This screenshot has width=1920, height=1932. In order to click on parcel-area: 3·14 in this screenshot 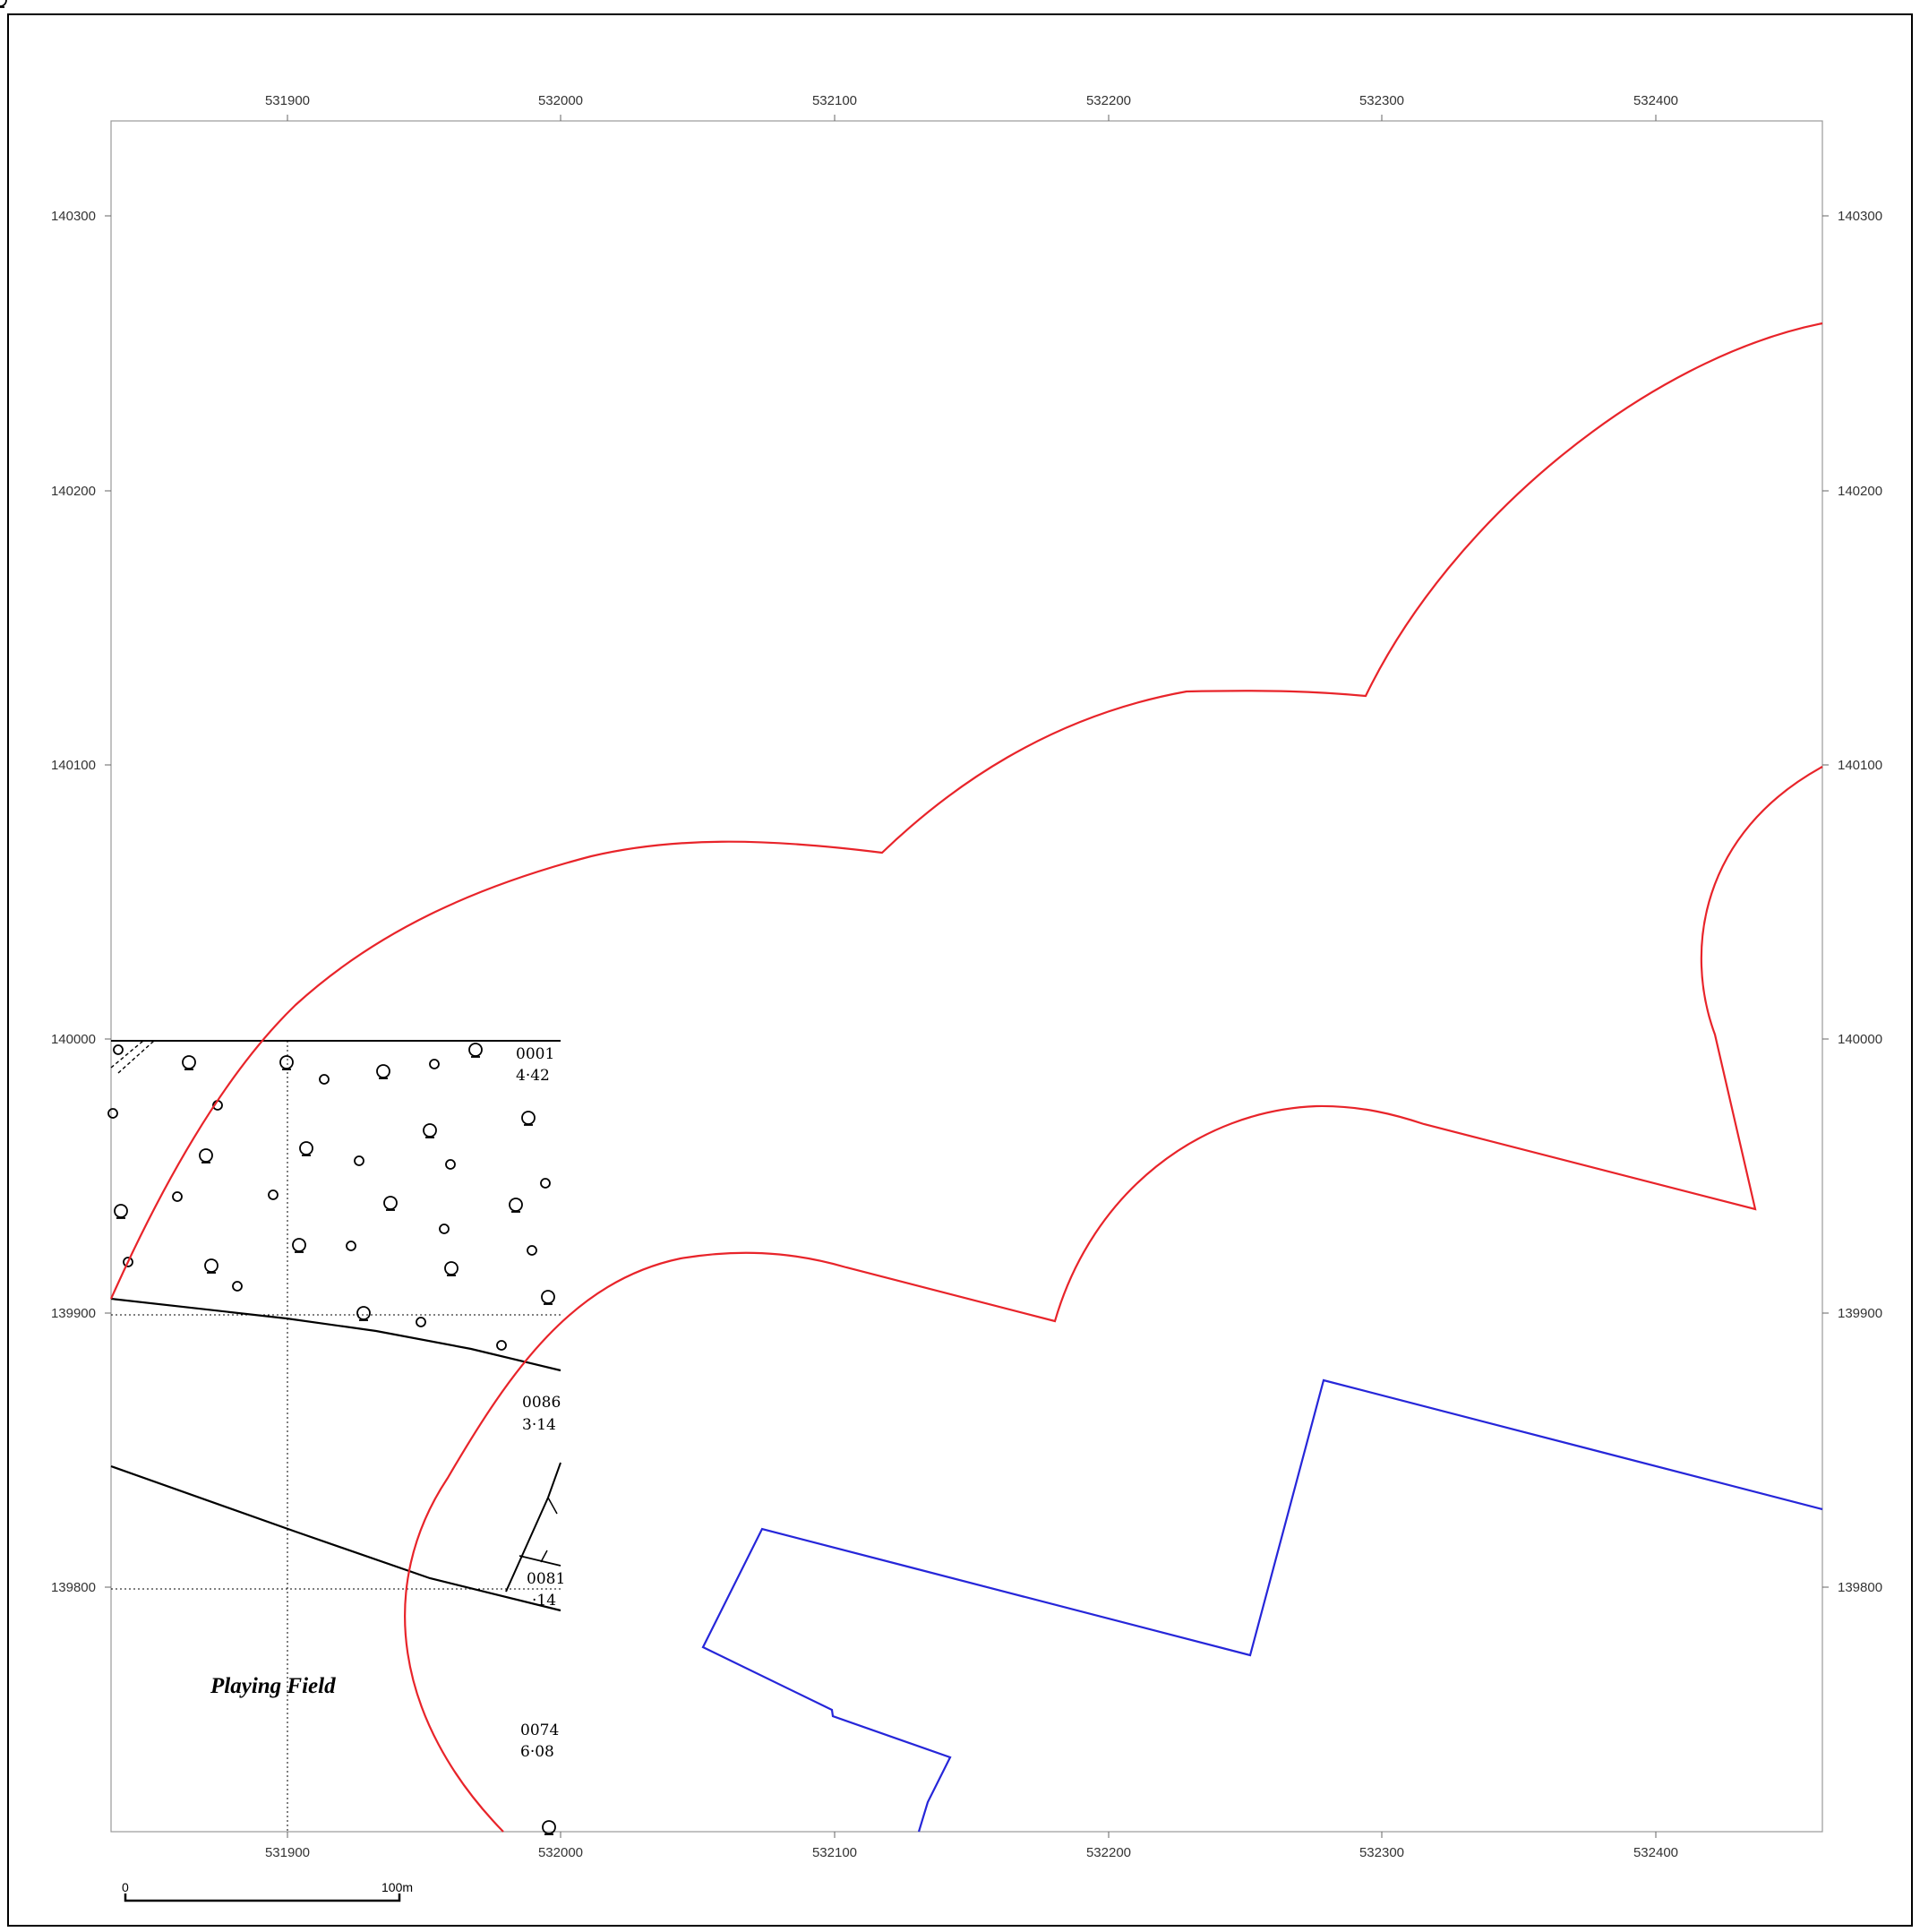, I will do `click(539, 1425)`.